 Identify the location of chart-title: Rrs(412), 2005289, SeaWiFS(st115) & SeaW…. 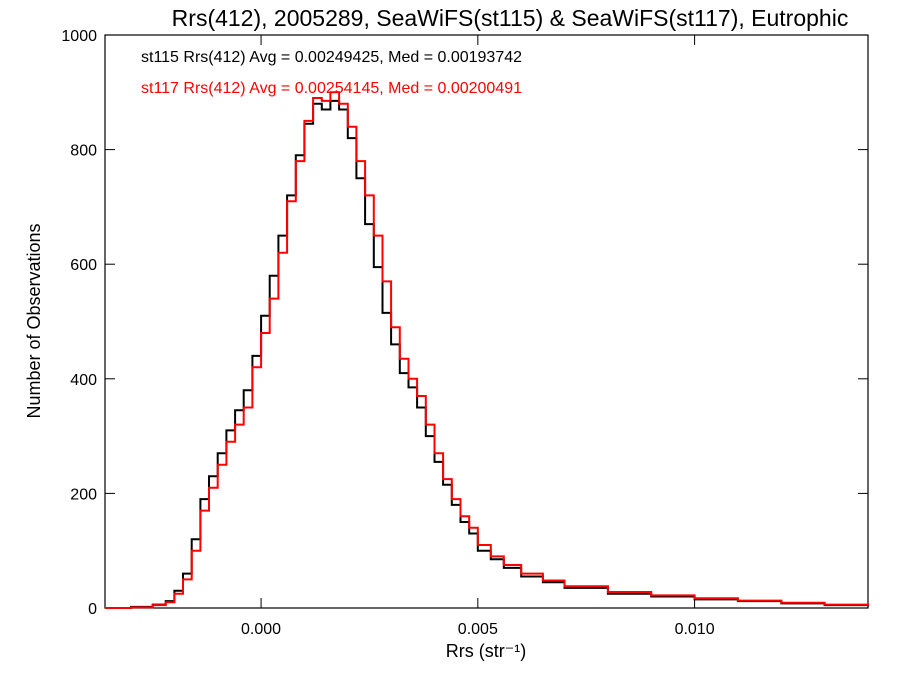
(510, 18).